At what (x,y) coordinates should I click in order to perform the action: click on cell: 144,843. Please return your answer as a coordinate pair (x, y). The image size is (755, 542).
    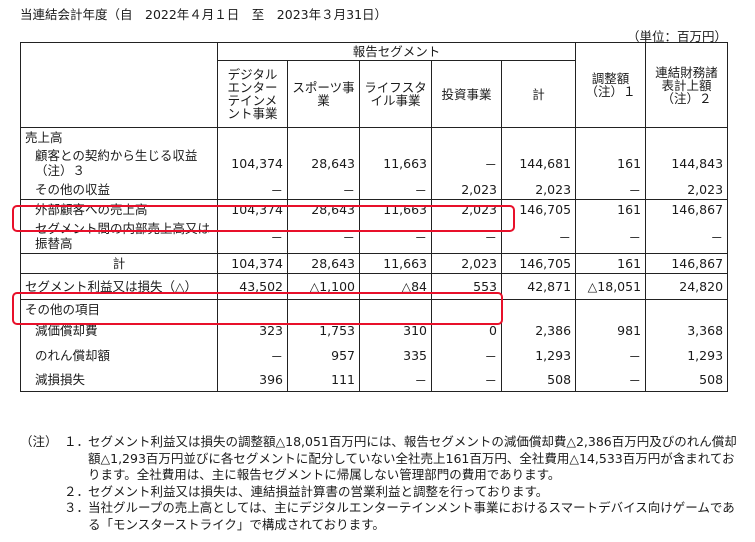
    Looking at the image, I should click on (687, 163).